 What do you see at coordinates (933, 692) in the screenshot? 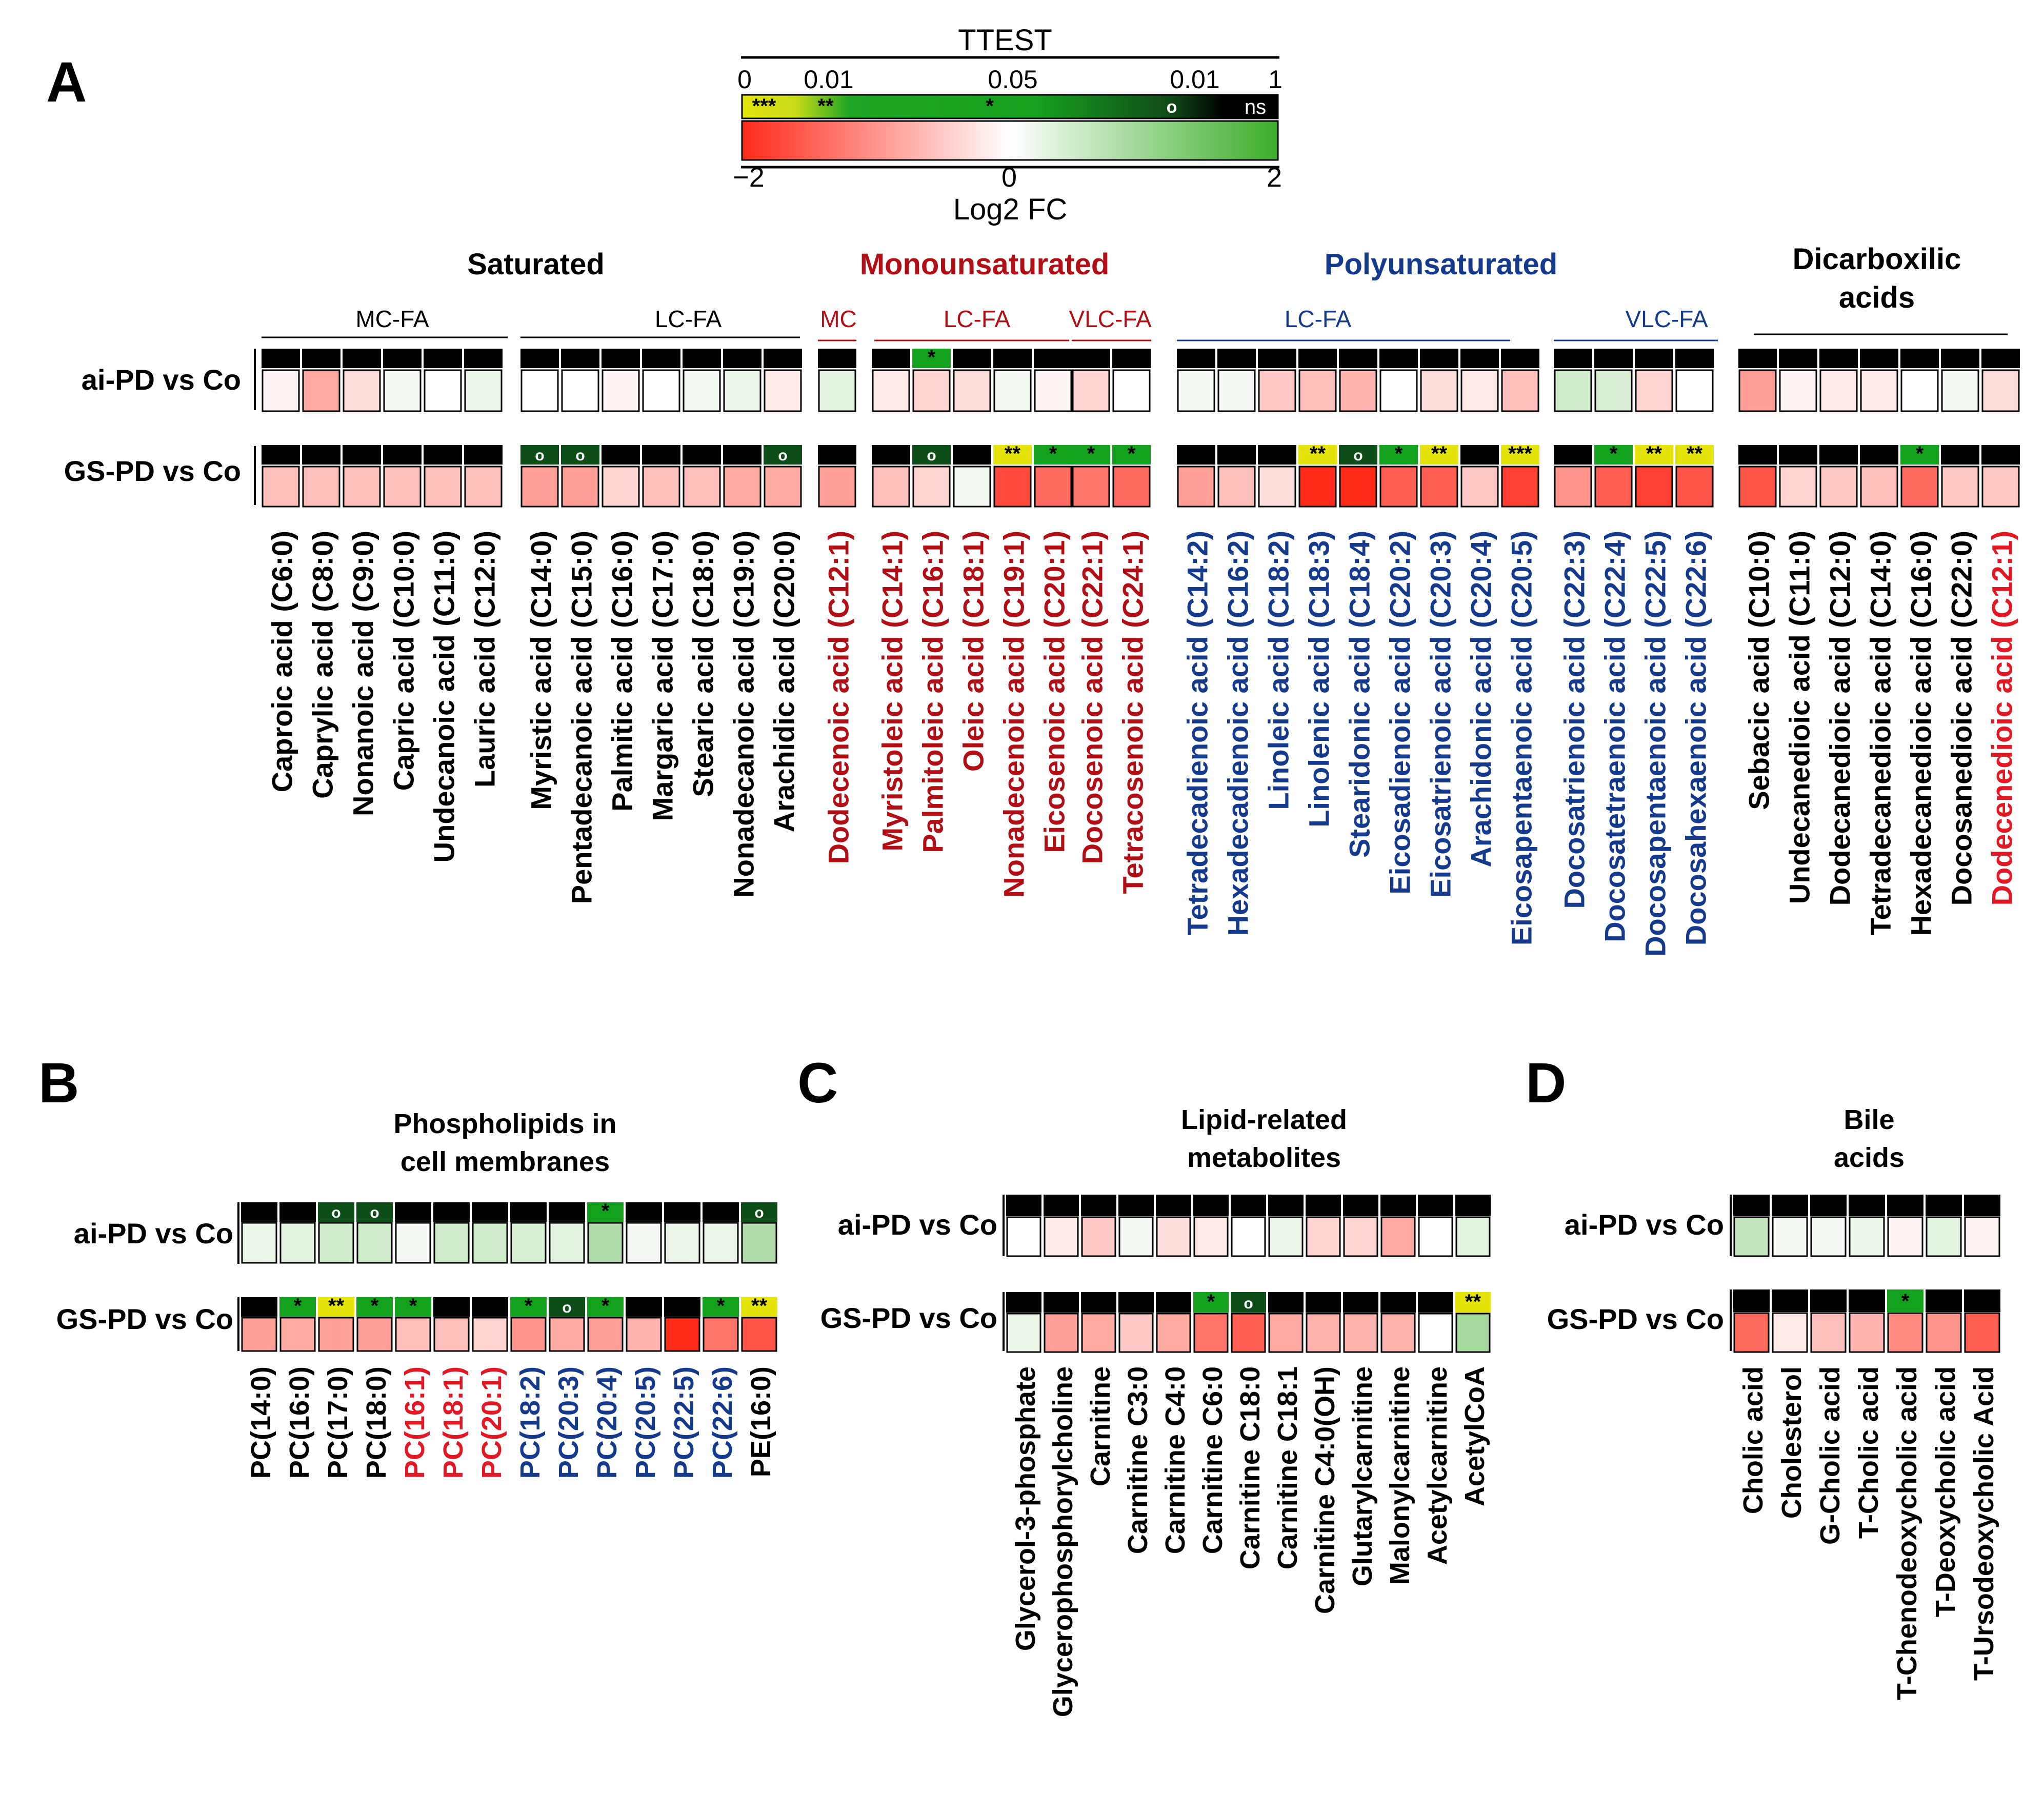
I see `panel-a-mono-3-column-label: Palmitoleic acid (C16:1)` at bounding box center [933, 692].